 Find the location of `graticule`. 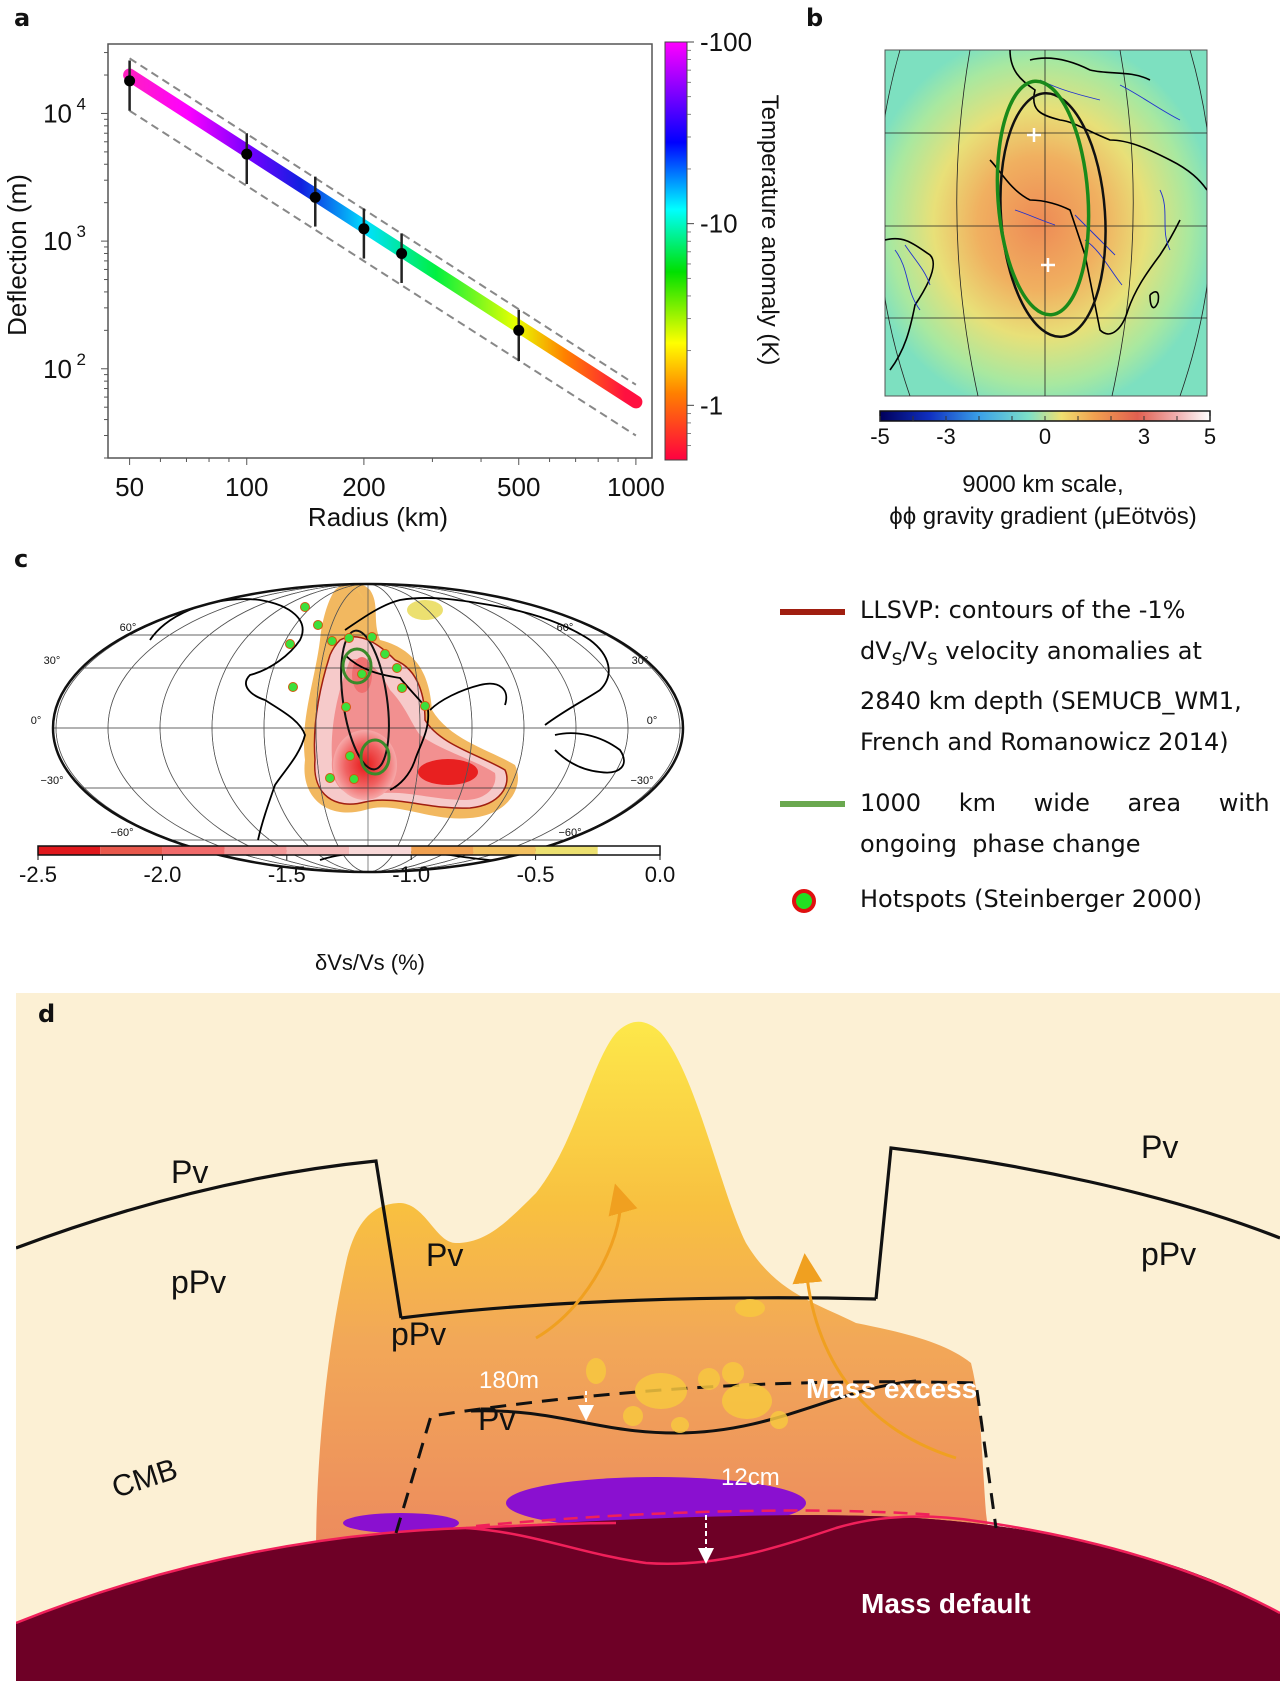

graticule is located at coordinates (1046, 223).